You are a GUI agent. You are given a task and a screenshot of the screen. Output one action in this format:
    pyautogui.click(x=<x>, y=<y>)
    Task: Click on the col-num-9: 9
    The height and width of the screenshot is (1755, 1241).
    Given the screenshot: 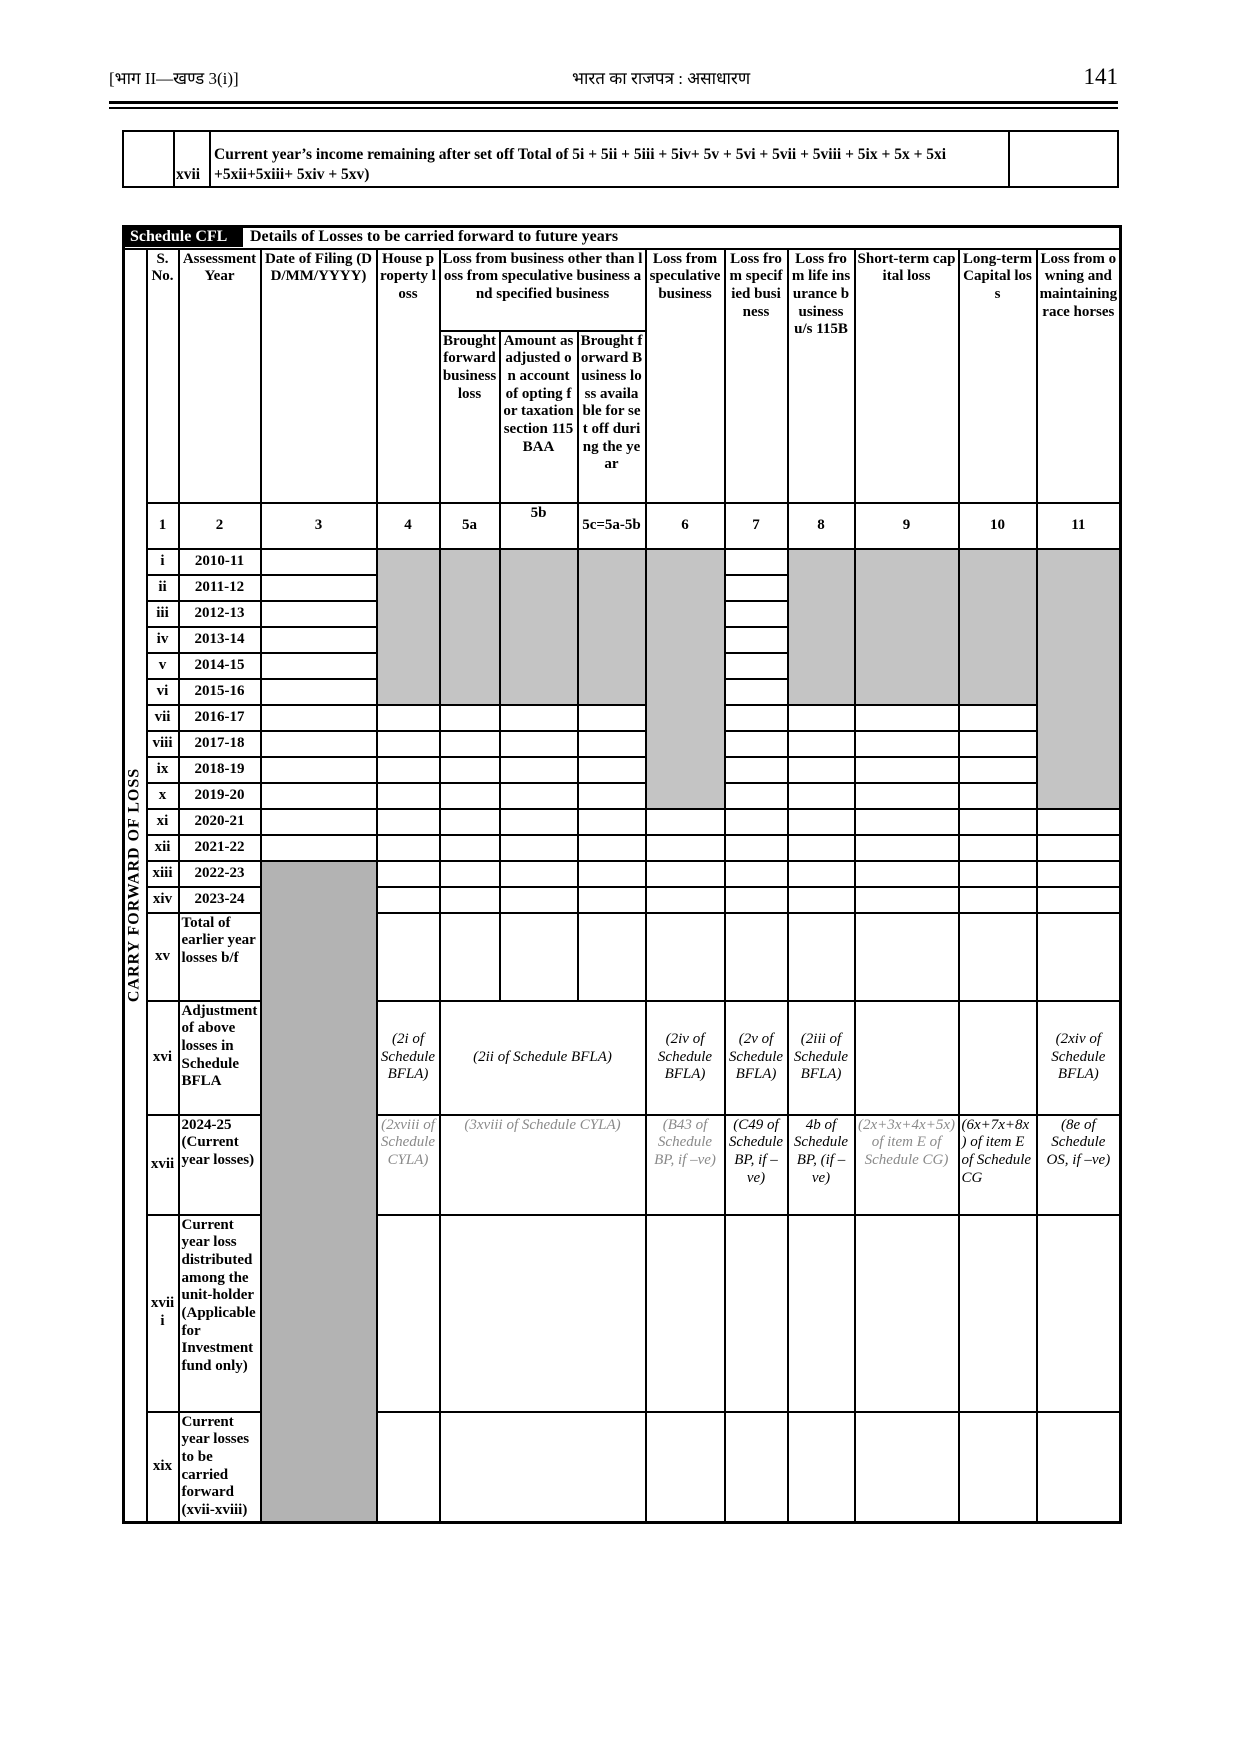 What is the action you would take?
    pyautogui.click(x=906, y=525)
    